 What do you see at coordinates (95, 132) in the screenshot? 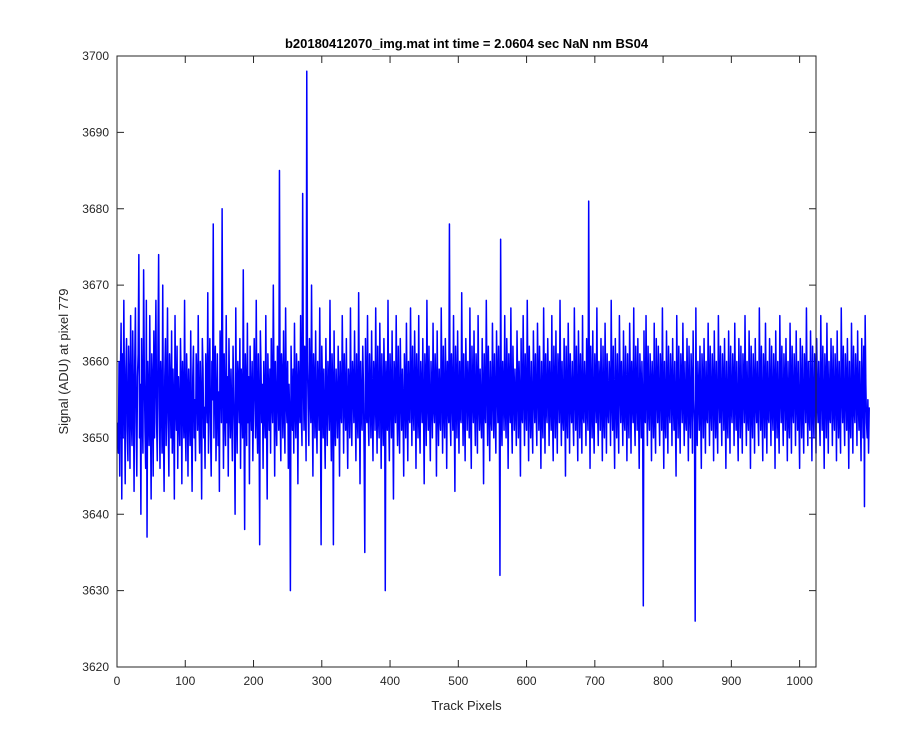
I see `y-tick-label: 3690` at bounding box center [95, 132].